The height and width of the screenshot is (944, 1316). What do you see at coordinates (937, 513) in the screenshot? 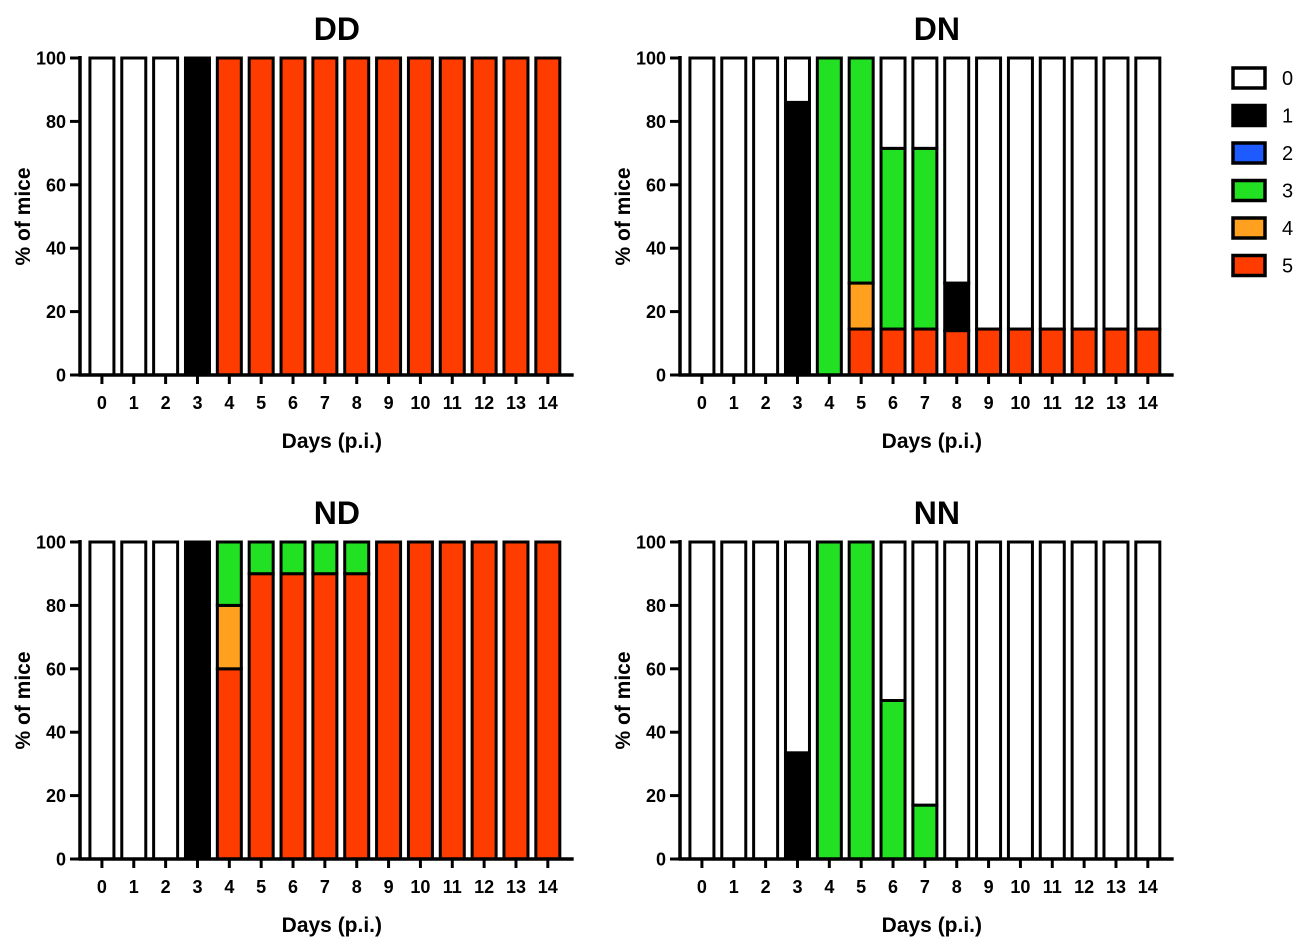
I see `panel-title: NN` at bounding box center [937, 513].